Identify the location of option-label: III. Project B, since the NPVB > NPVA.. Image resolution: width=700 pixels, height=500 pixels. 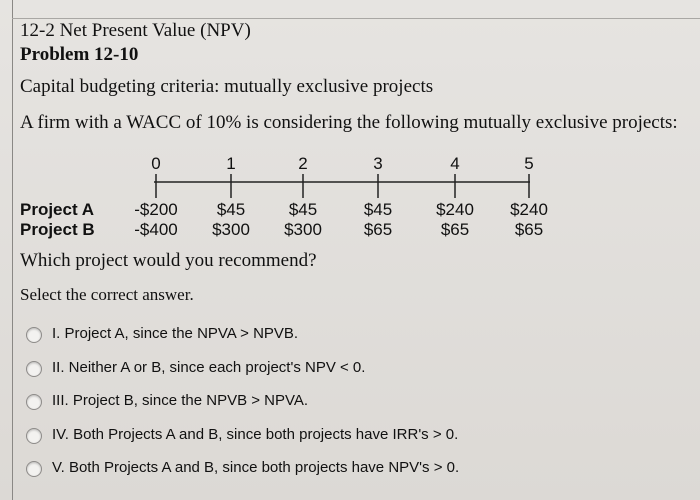
(180, 400).